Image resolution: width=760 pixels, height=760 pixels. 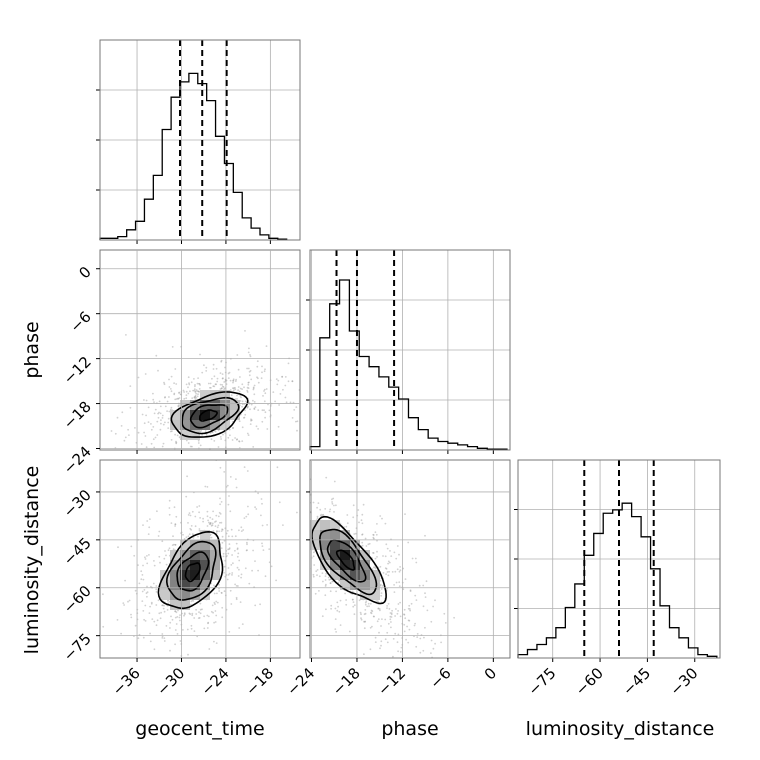 I want to click on x-tick-label: −30, so click(x=683, y=681).